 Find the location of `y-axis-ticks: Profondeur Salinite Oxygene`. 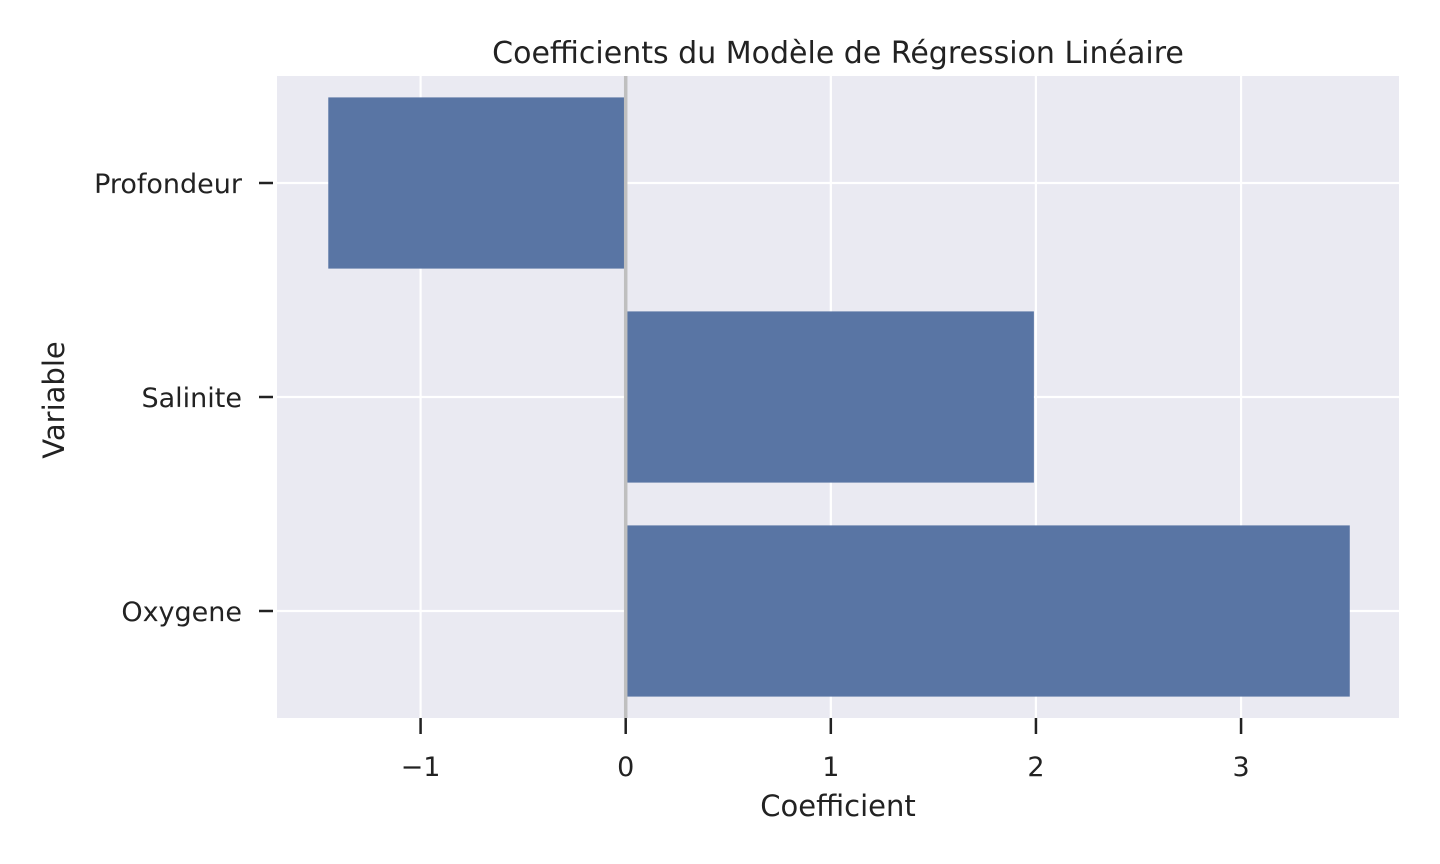

y-axis-ticks: Profondeur Salinite Oxygene is located at coordinates (183, 398).